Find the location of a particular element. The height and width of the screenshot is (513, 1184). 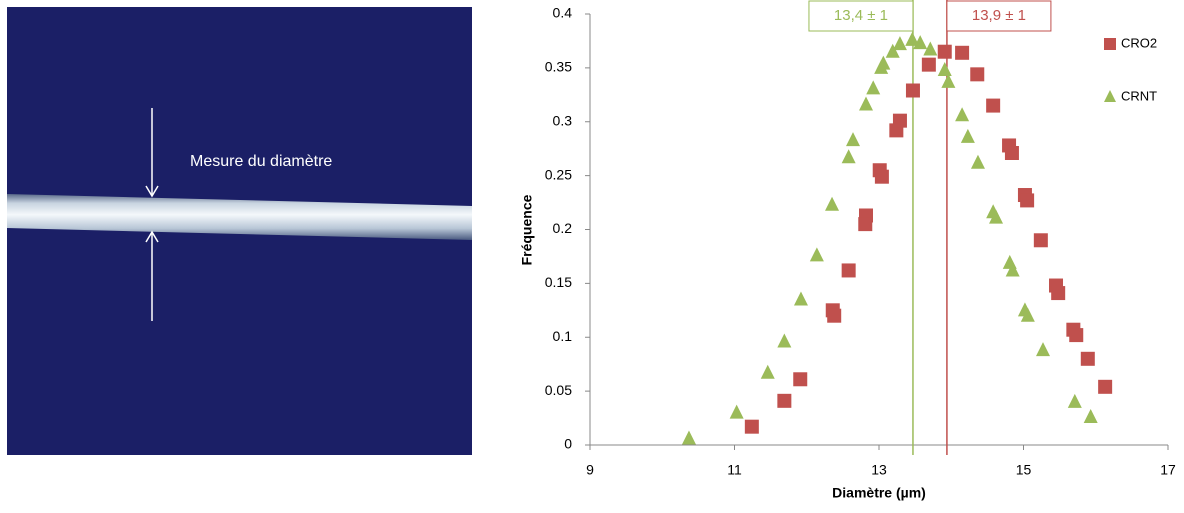

y-tick-label: 0 is located at coordinates (568, 444).